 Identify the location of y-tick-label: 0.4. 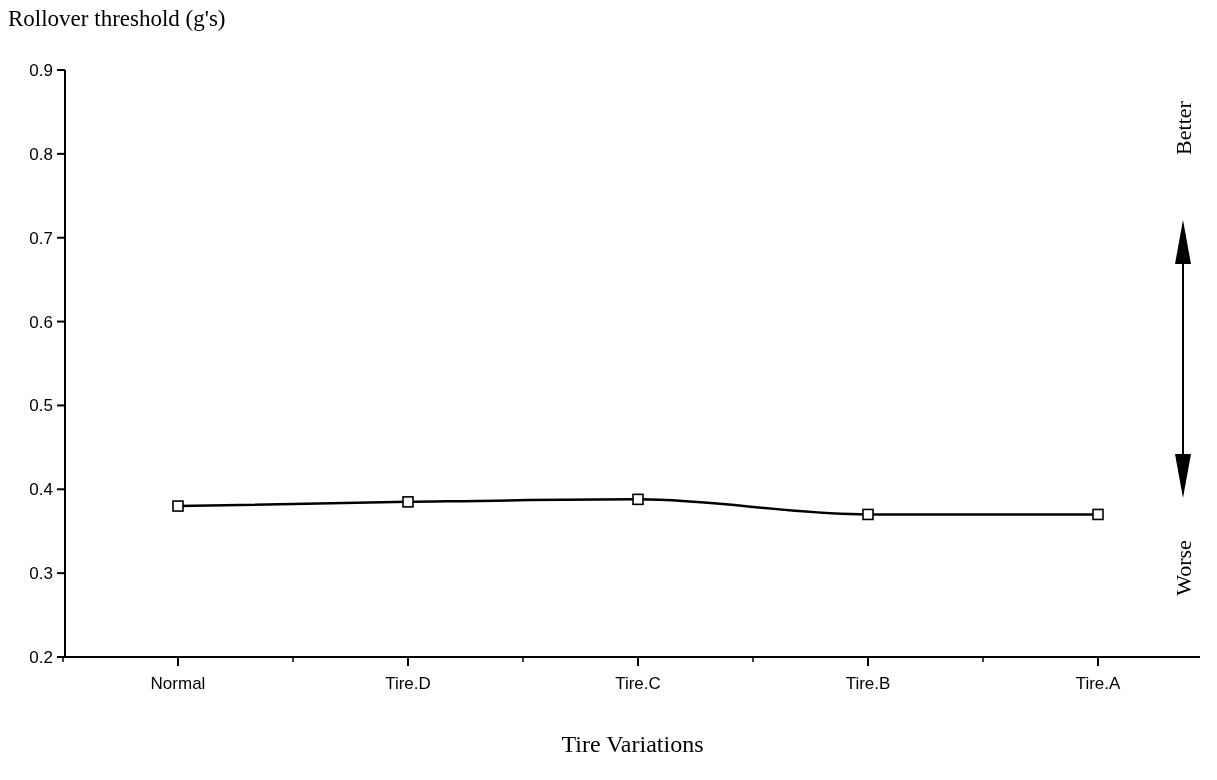
(41, 490).